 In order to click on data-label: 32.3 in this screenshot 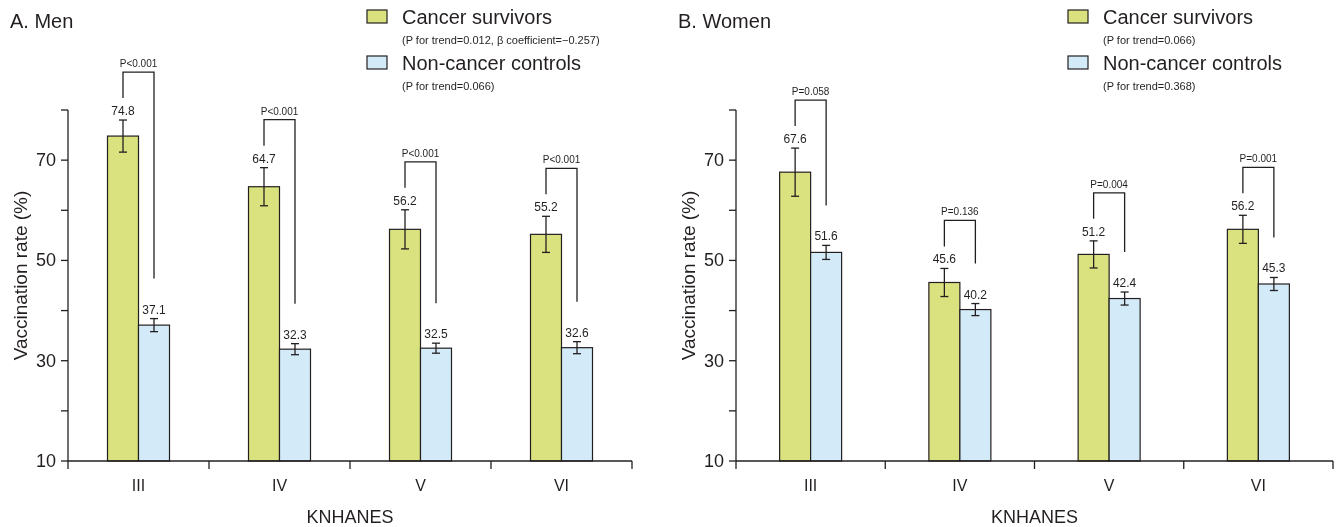, I will do `click(295, 334)`.